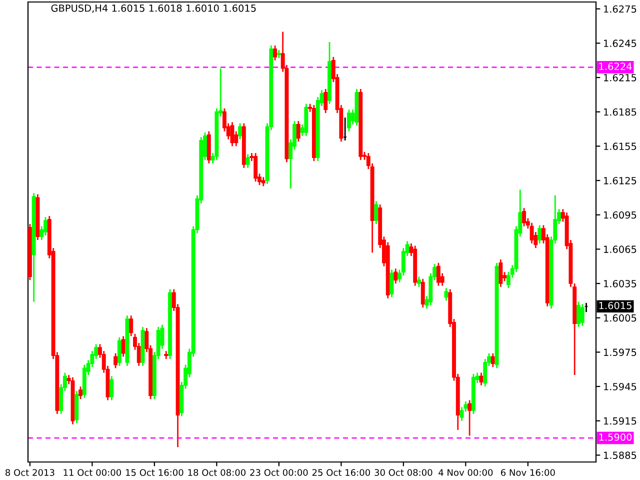  What do you see at coordinates (620, 78) in the screenshot?
I see `y-tick-label: 1.6215` at bounding box center [620, 78].